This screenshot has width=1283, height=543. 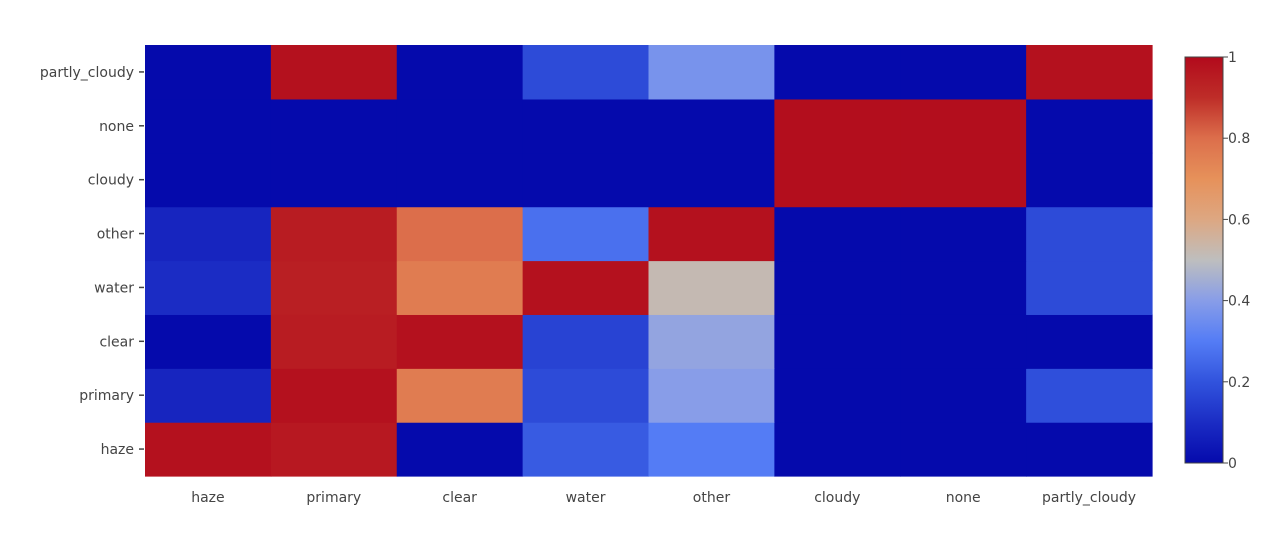 I want to click on heatmap-cell-haze-partly-cloudy, so click(x=1089, y=449).